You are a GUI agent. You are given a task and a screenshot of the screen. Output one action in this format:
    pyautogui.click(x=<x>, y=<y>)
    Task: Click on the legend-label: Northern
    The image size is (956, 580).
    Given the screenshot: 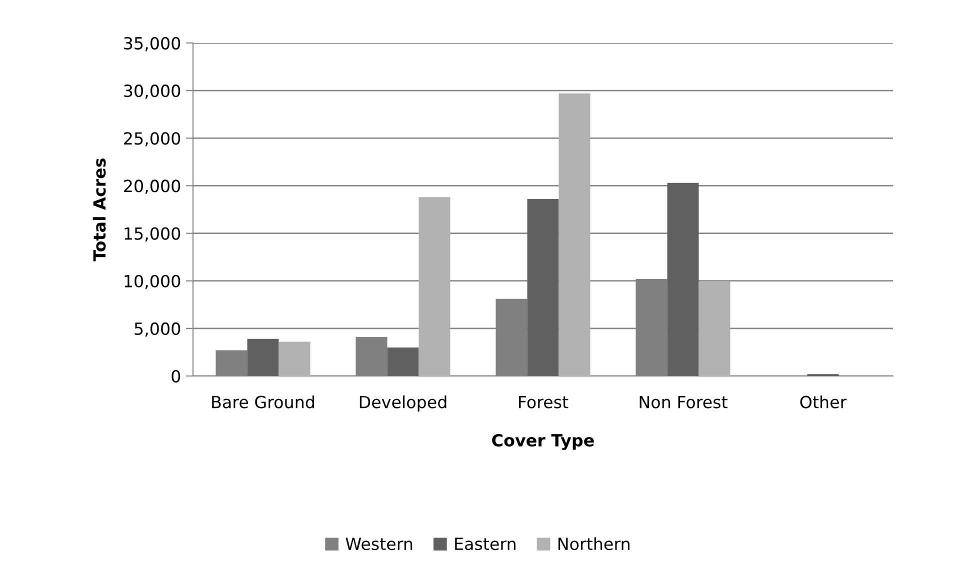 What is the action you would take?
    pyautogui.click(x=594, y=543)
    